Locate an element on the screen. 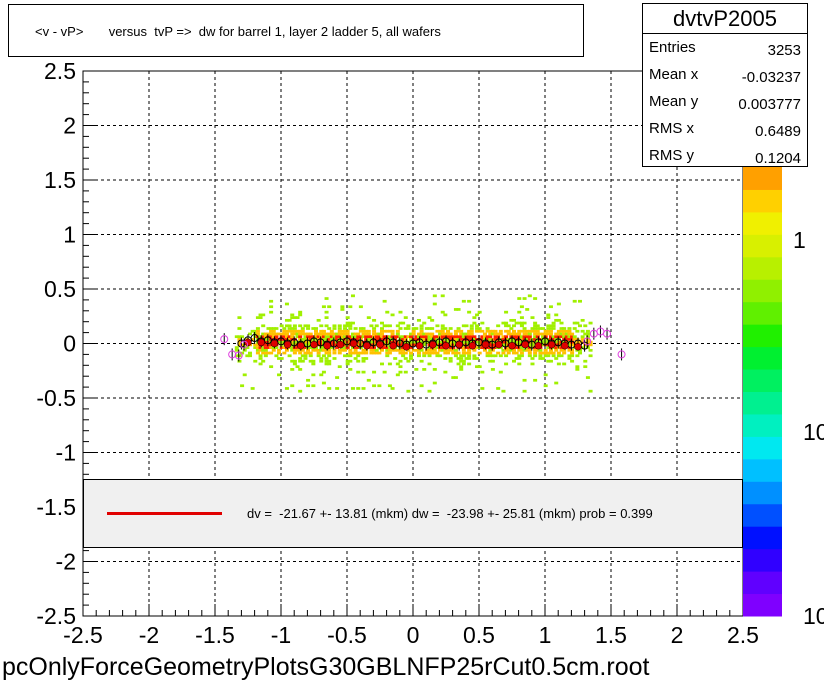  colorbar-label: 10 is located at coordinates (813, 616).